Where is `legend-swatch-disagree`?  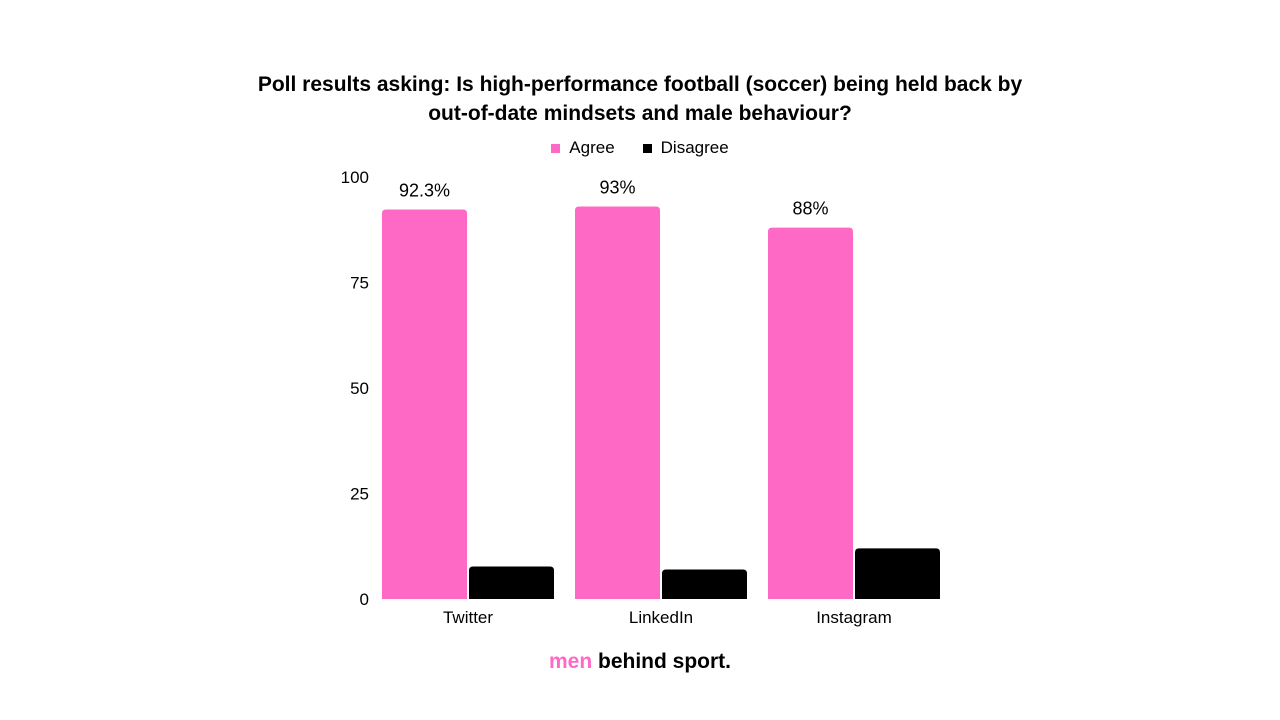
legend-swatch-disagree is located at coordinates (647, 148).